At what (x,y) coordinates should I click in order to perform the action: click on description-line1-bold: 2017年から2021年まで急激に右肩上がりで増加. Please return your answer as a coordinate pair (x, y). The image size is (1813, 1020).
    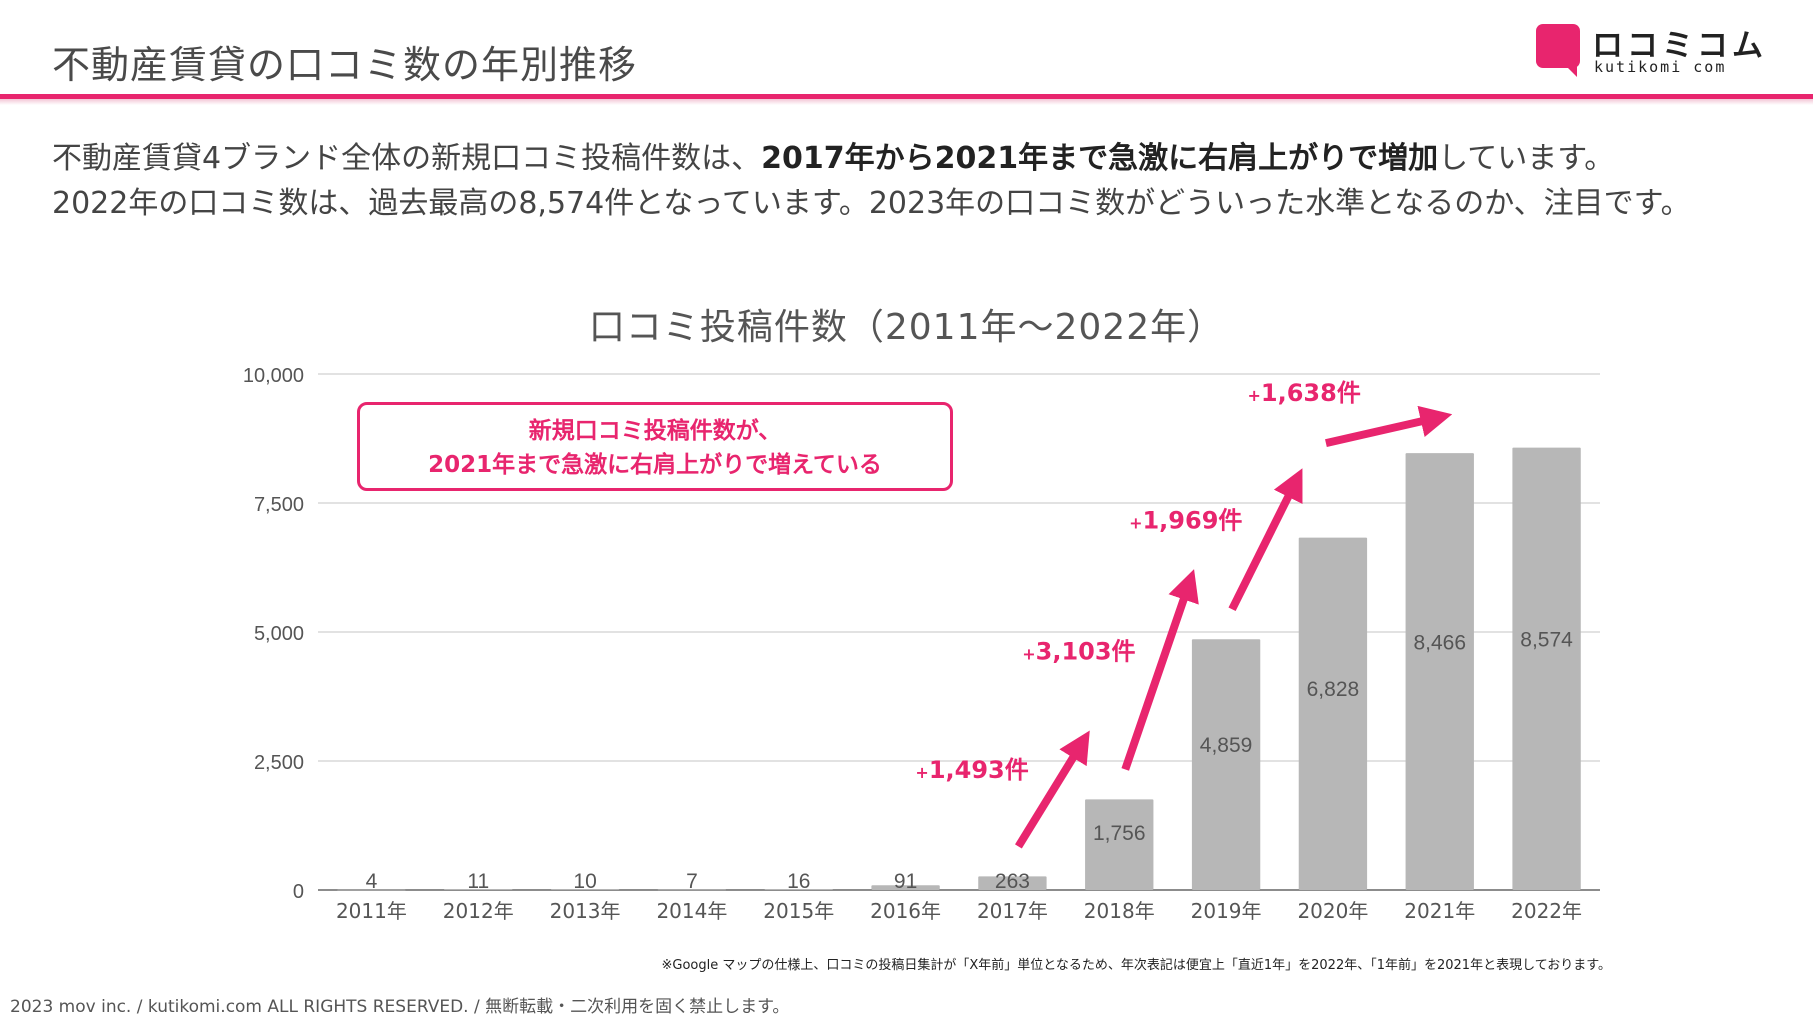
    Looking at the image, I should click on (1100, 158).